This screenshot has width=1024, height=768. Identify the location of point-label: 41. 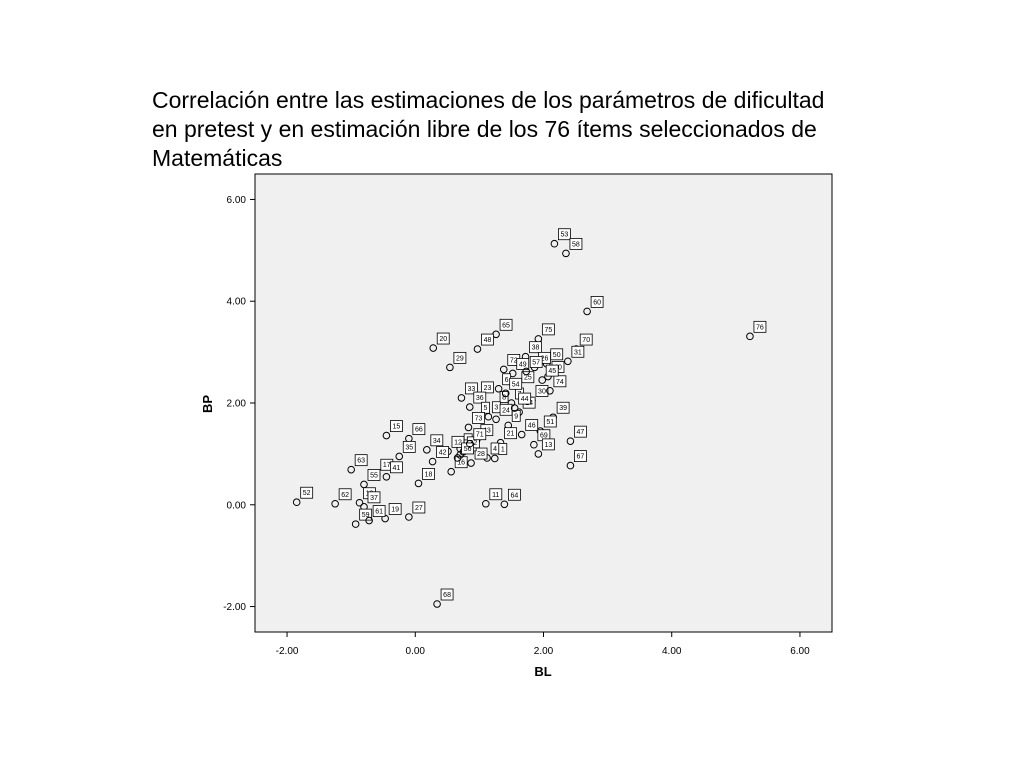
(397, 468).